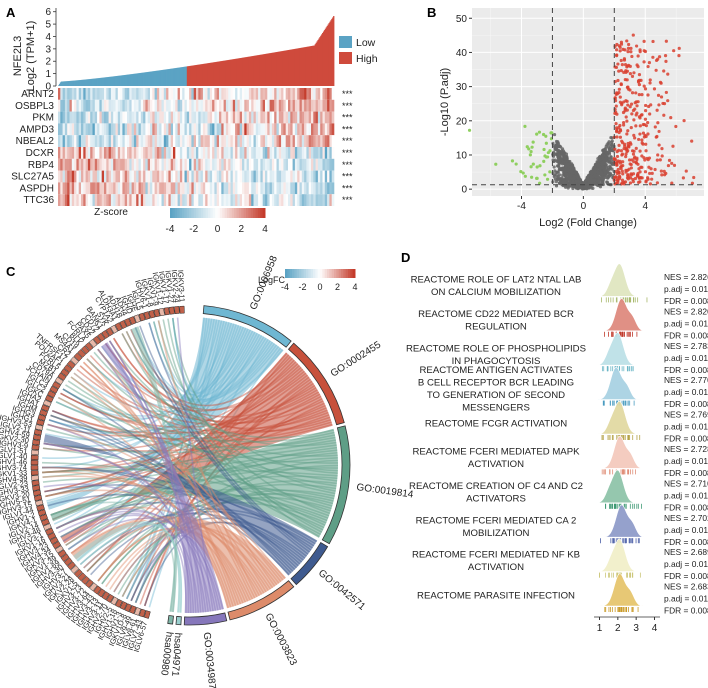  I want to click on term-label: GO:0042571, so click(342, 590).